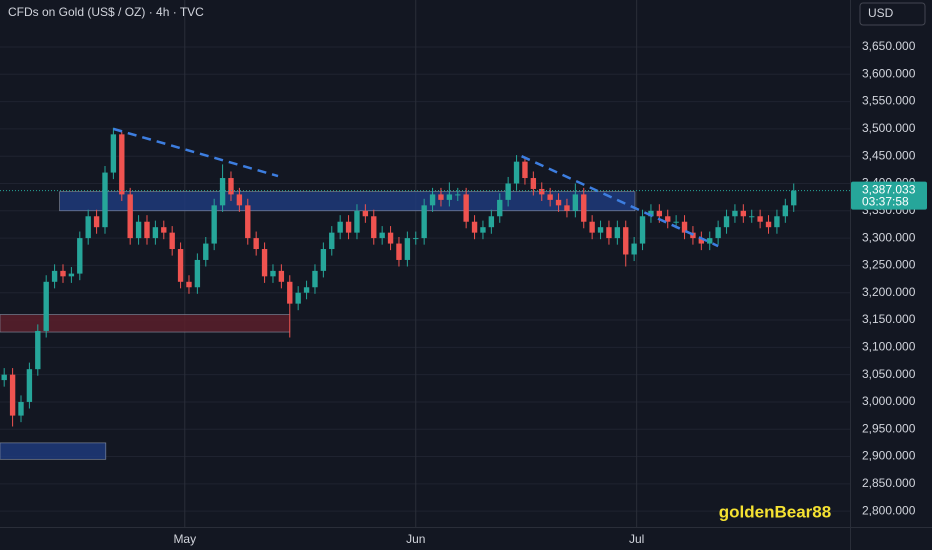 This screenshot has height=550, width=932. Describe the element at coordinates (881, 13) in the screenshot. I see `currency: USD` at that location.